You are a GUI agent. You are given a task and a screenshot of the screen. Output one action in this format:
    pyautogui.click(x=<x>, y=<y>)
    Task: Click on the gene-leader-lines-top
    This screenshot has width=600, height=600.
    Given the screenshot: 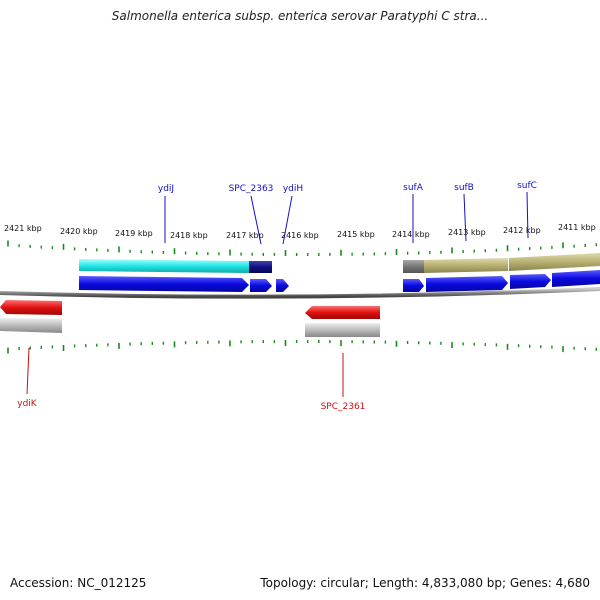 What is the action you would take?
    pyautogui.click(x=346, y=218)
    